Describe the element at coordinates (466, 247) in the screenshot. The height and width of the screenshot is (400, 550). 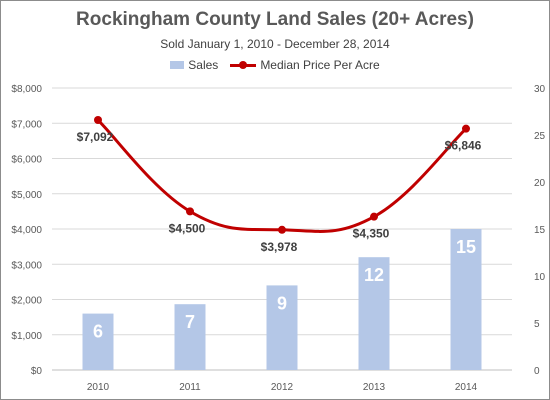
I see `bar-label: 15` at that location.